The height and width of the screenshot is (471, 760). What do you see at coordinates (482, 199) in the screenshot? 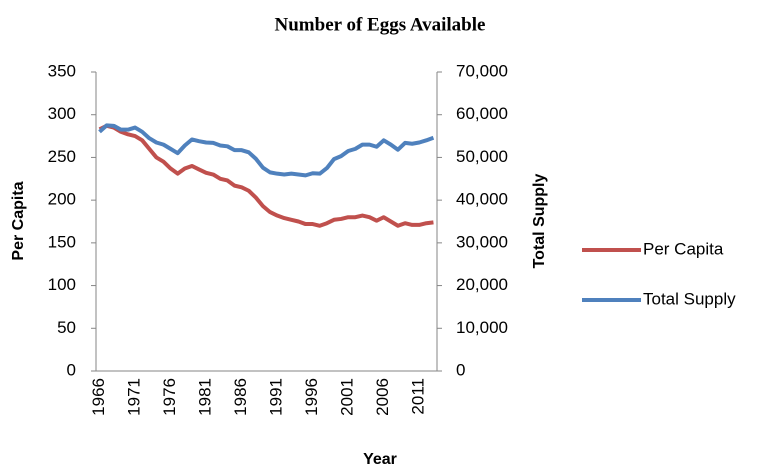
I see `y2-tick-label: 40,000` at bounding box center [482, 199].